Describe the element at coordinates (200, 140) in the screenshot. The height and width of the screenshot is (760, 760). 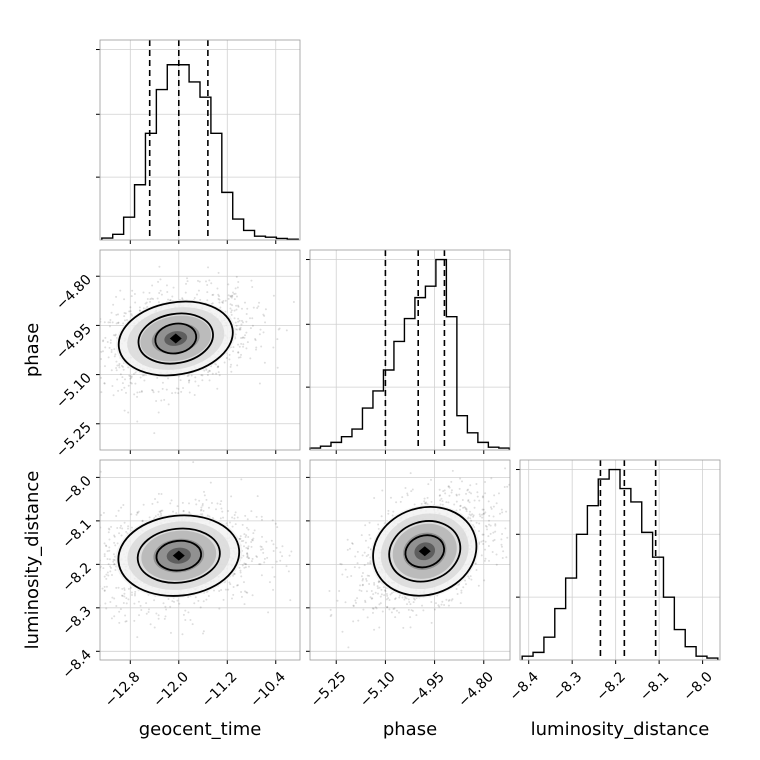
I see `histogram-geocent_time-bg` at that location.